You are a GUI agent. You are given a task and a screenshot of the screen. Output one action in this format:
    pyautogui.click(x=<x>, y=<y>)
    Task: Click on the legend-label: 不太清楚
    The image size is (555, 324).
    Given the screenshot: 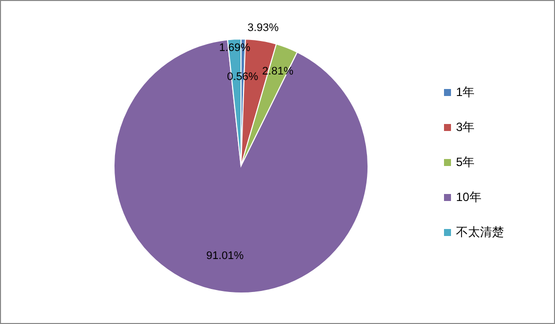 What is the action you would take?
    pyautogui.click(x=480, y=232)
    